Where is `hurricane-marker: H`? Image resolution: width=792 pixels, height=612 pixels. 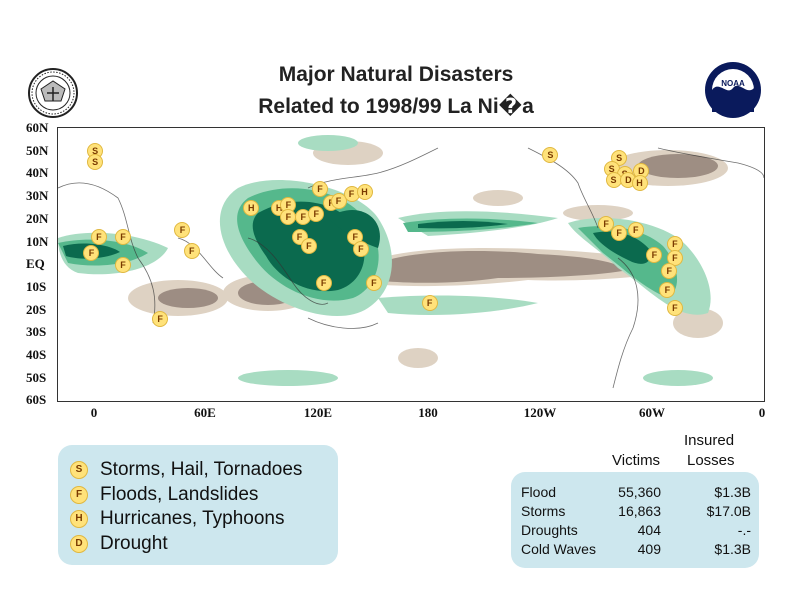 hurricane-marker: H is located at coordinates (639, 182).